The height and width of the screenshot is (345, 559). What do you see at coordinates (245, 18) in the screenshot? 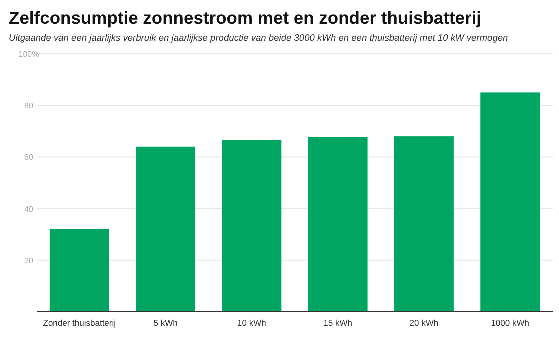
I see `chart-title: Zelfconsumptie zonnestroom met en zonder thuisbatterij` at bounding box center [245, 18].